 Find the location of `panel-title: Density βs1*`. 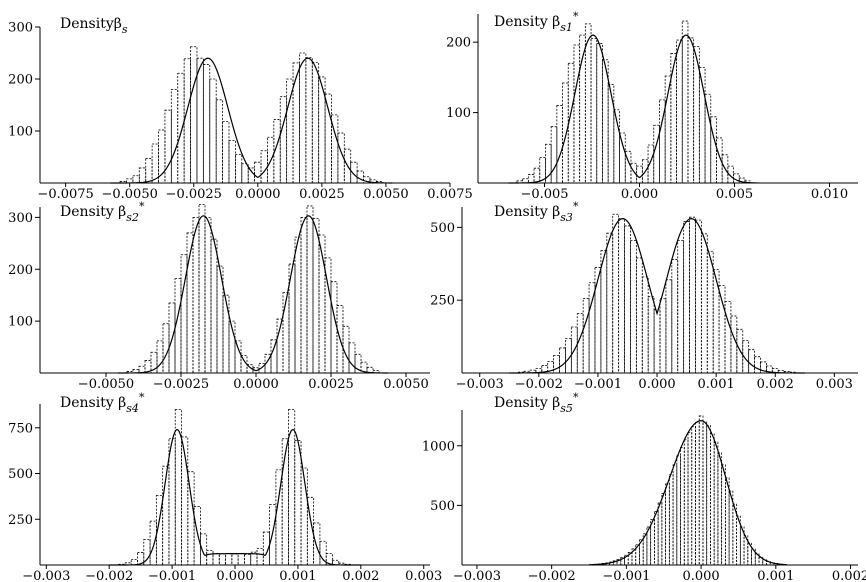

panel-title: Density βs1* is located at coordinates (536, 22).